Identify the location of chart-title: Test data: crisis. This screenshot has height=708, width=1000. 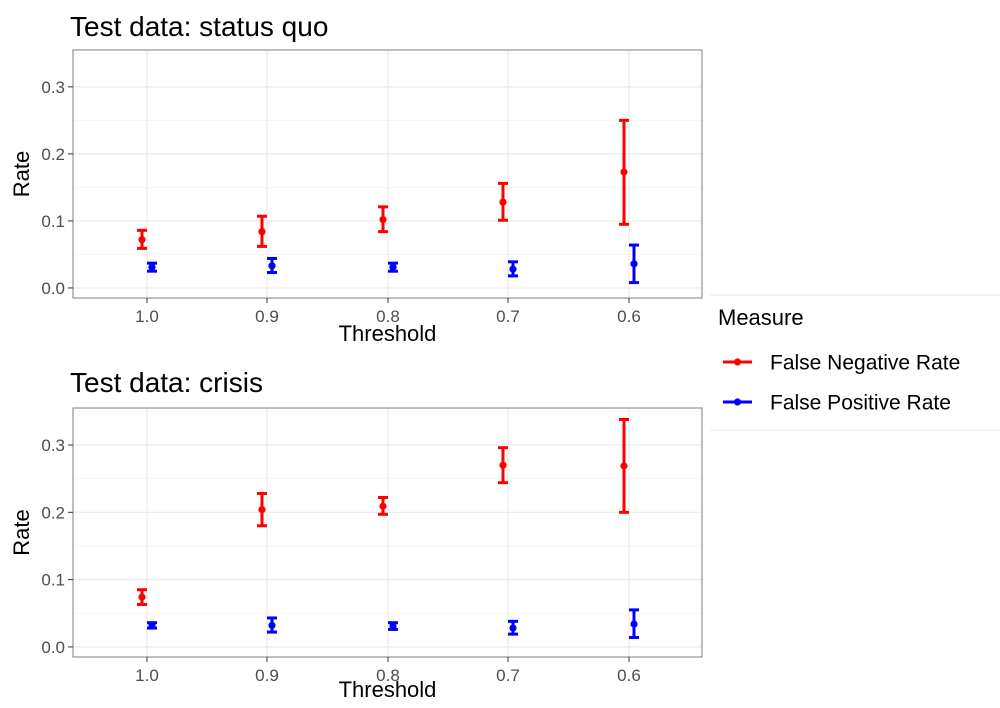
(166, 382).